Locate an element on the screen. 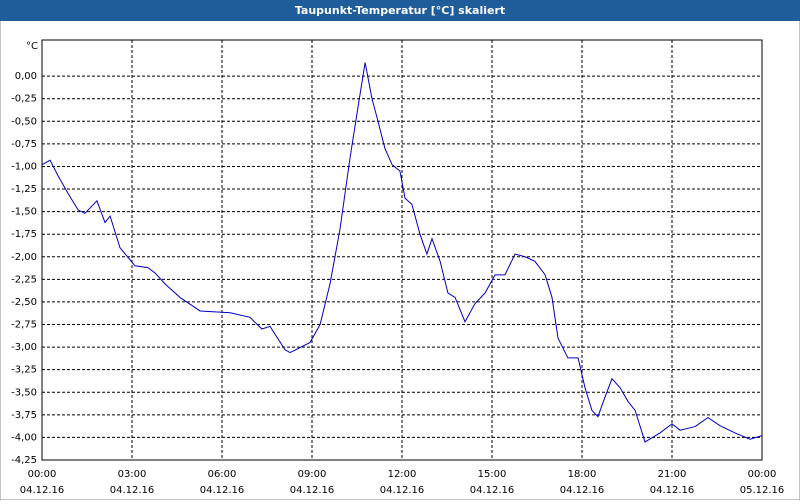 The image size is (800, 504). y-tick-label: -2,25 is located at coordinates (24, 279).